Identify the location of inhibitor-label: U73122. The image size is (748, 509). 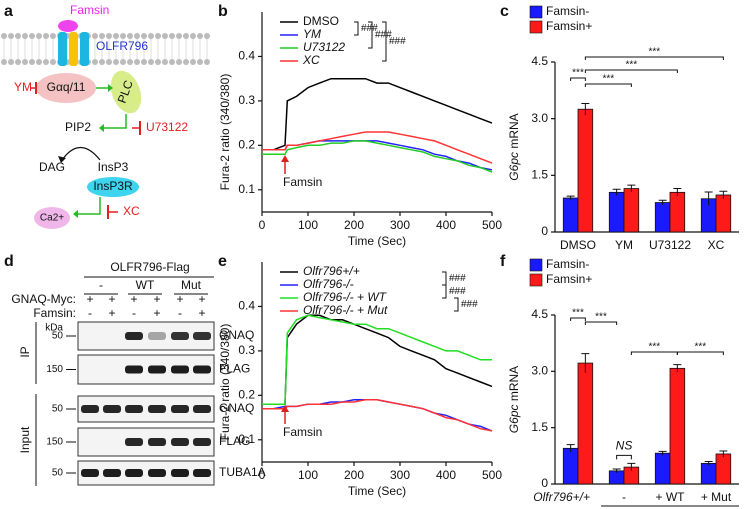
(167, 127).